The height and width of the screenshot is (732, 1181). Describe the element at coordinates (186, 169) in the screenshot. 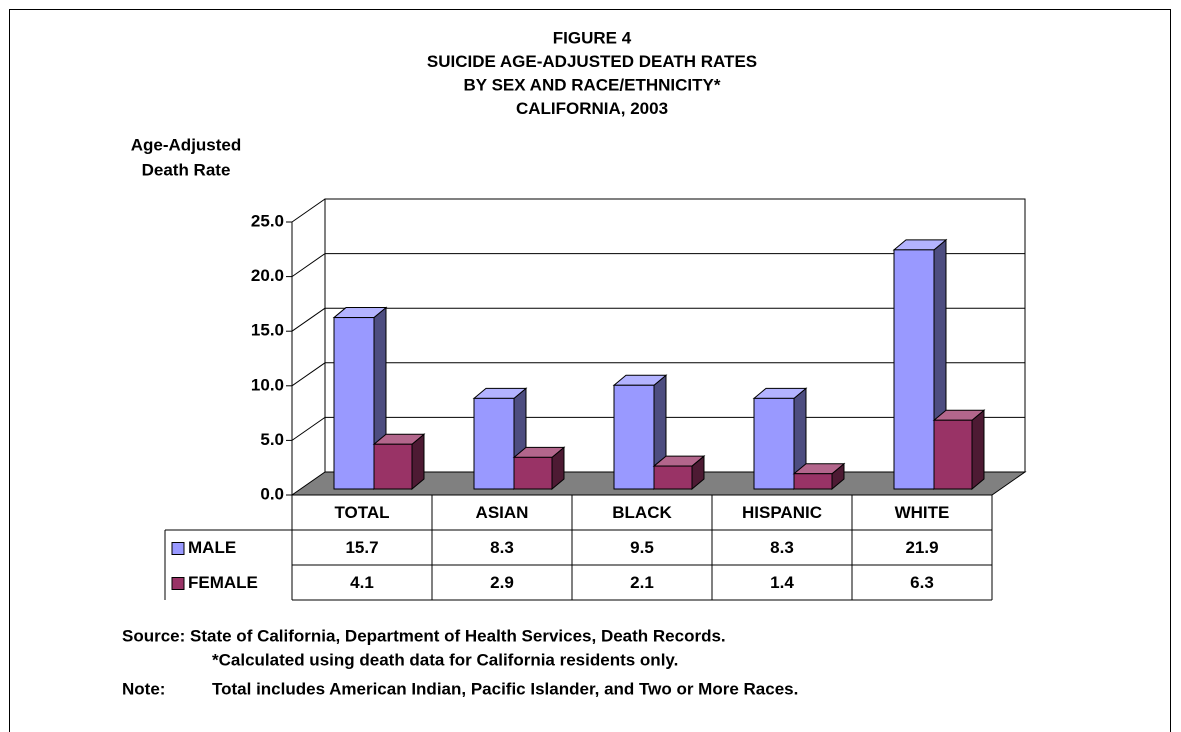

I see `y-axis-label: Death Rate` at that location.